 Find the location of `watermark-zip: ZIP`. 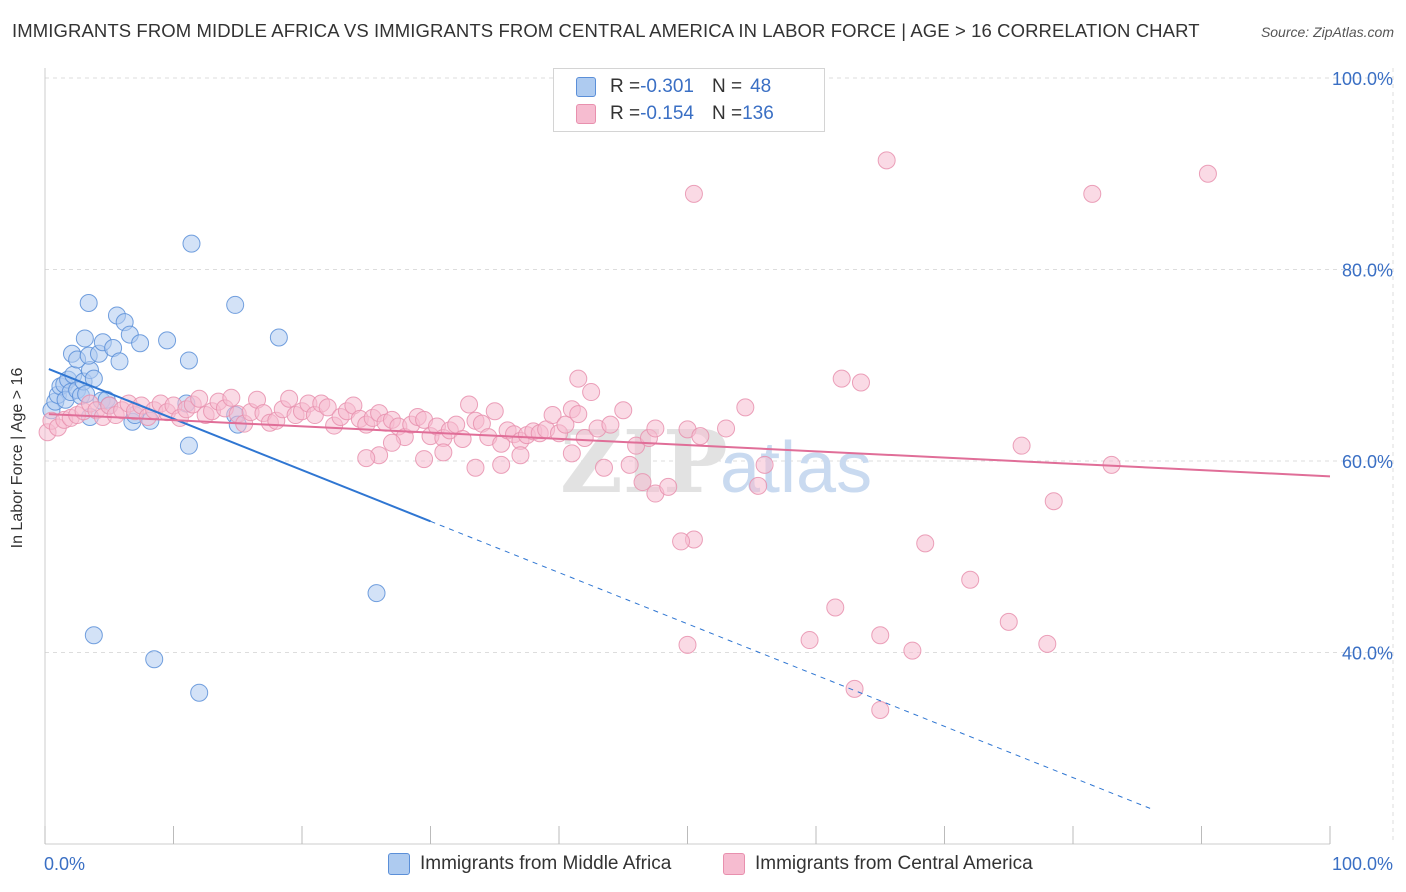

watermark-zip: ZIP is located at coordinates (644, 462).